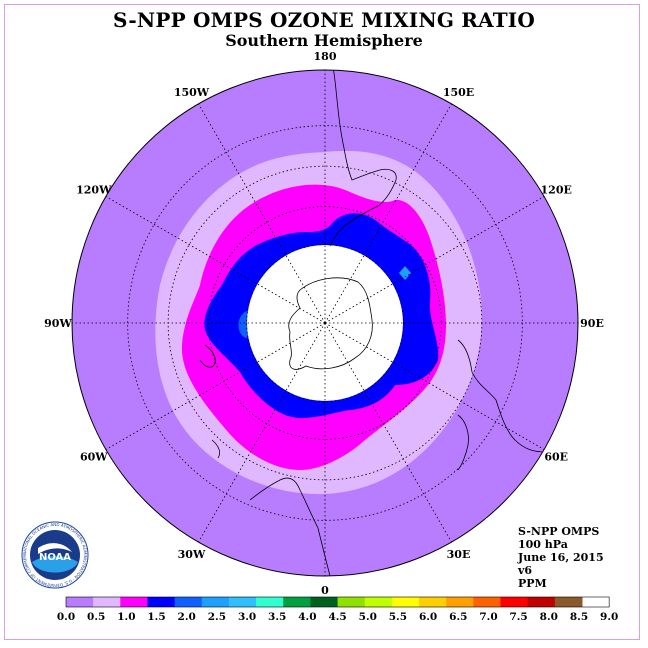 The width and height of the screenshot is (648, 648). Describe the element at coordinates (579, 617) in the screenshot. I see `colorbar-tick-label: 8.5` at that location.